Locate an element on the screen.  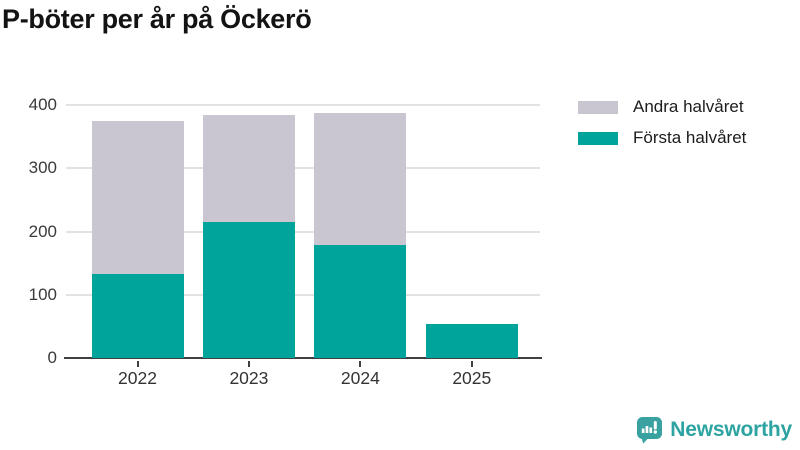
legend-label: Första halvåret is located at coordinates (690, 137).